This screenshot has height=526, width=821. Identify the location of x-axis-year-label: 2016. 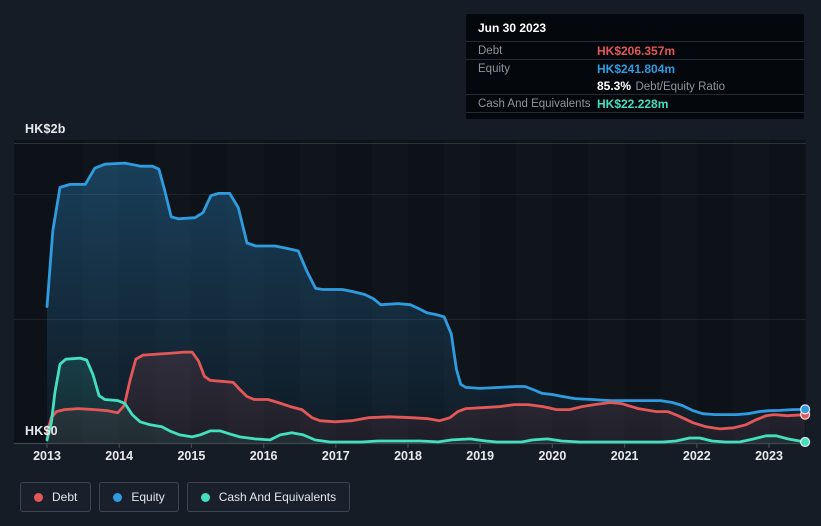
(263, 456).